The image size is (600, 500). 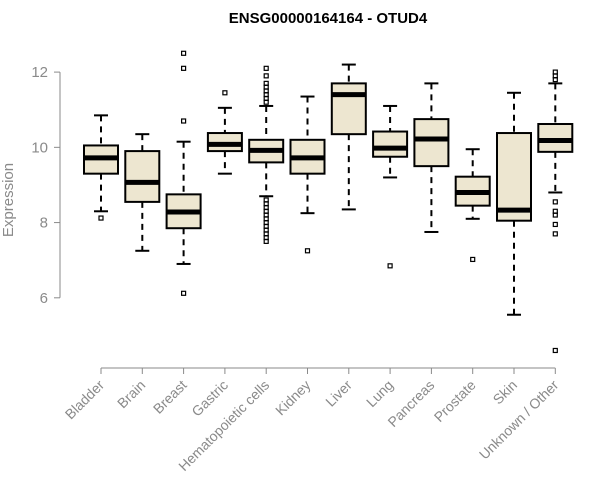 I want to click on chart-title: ENSG00000164164 - OTUD4, so click(x=328, y=18).